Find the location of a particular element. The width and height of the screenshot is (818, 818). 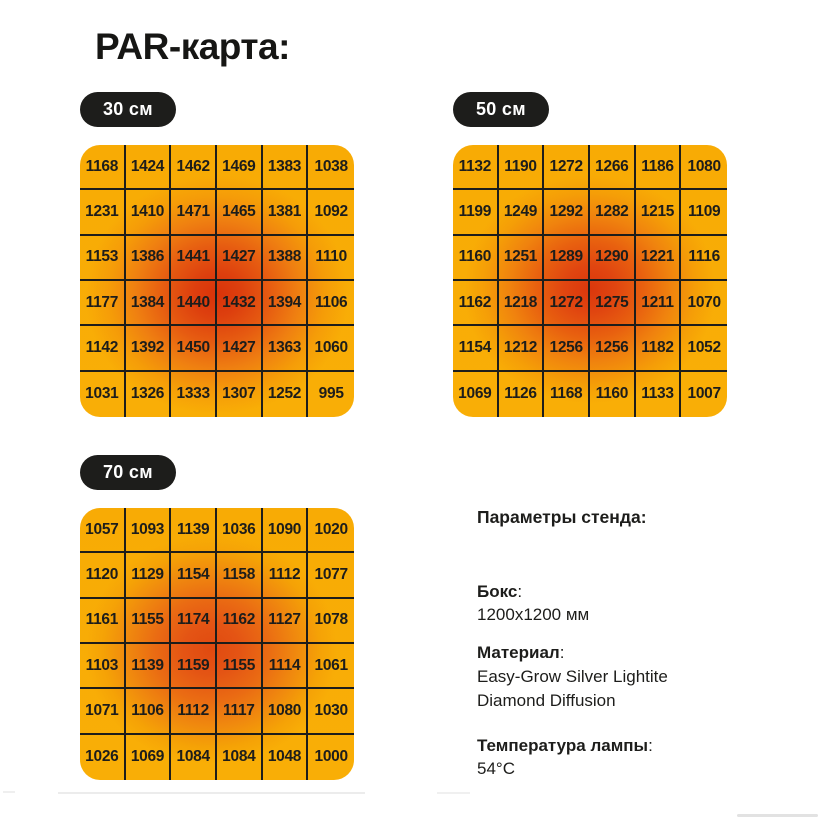

heatmap-cell: 1092 is located at coordinates (331, 213).